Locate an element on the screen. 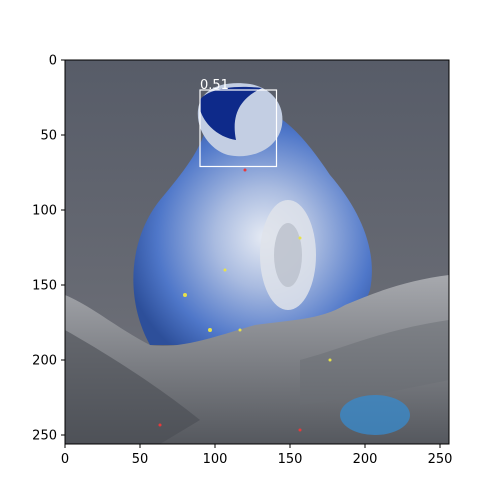 Image resolution: width=500 pixels, height=500 pixels. y-axis: 0 50 100 150 200 250 is located at coordinates (48, 249).